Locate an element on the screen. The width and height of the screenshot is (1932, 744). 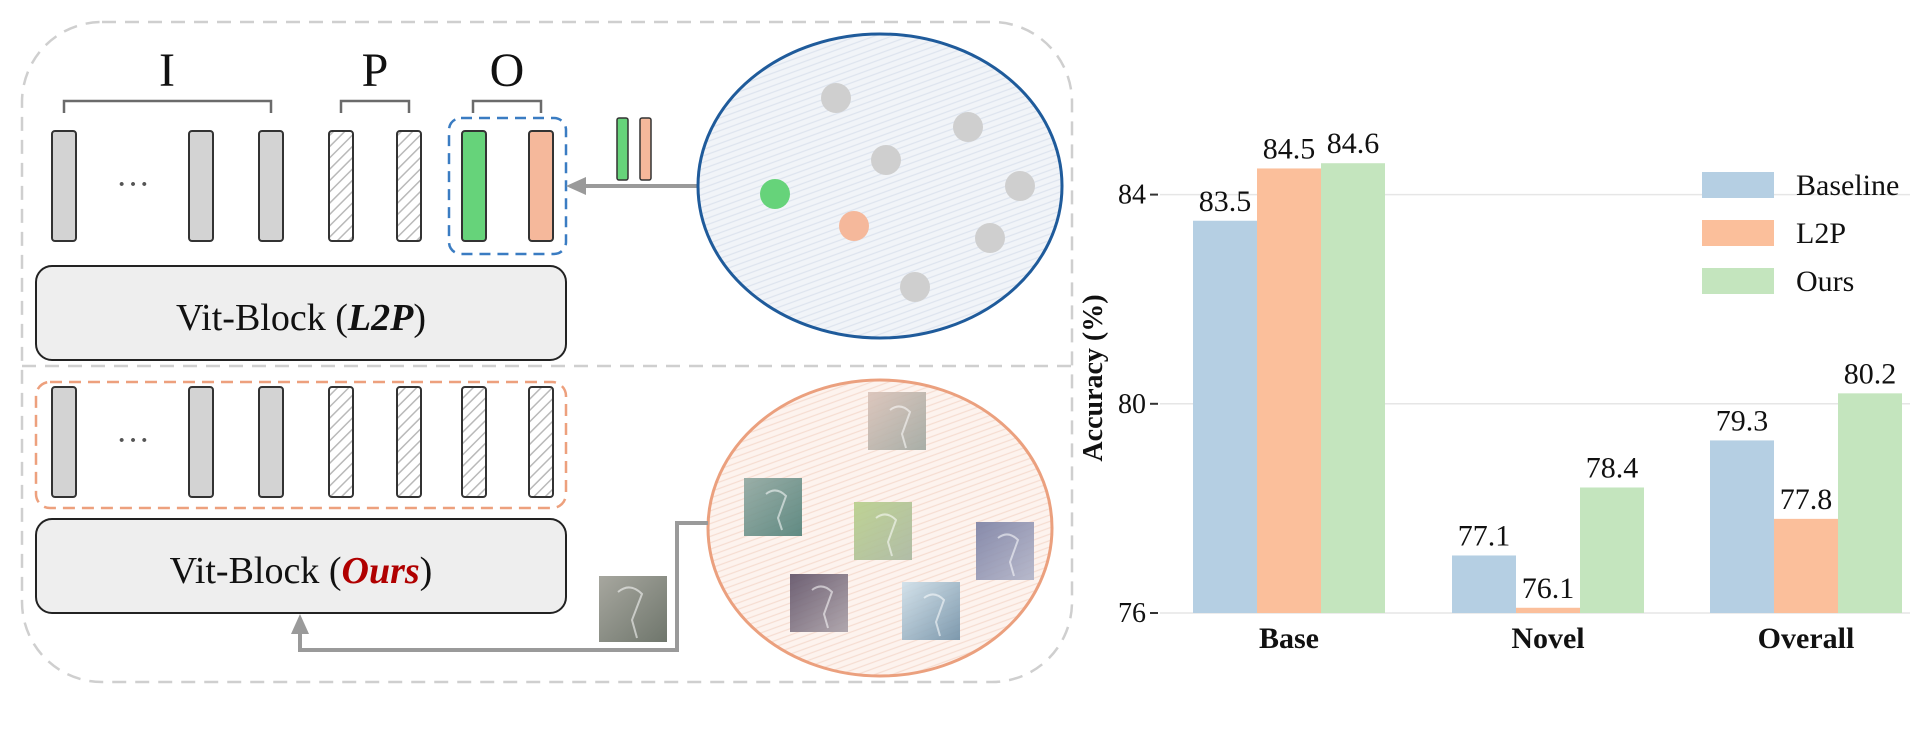
legend-label: Ours is located at coordinates (1825, 281).